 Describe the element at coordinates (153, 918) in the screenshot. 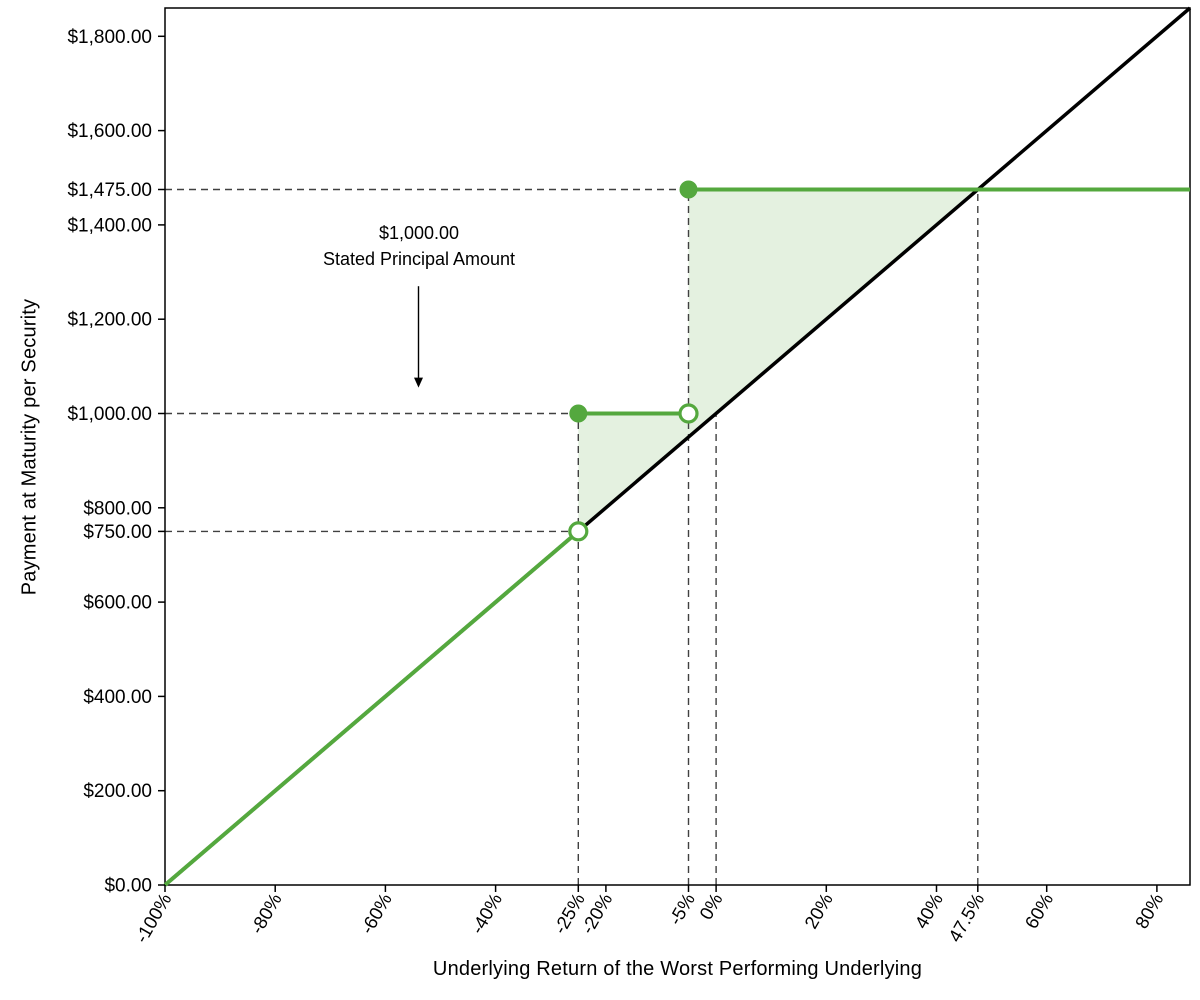

I see `x-tick-label: -100%` at that location.